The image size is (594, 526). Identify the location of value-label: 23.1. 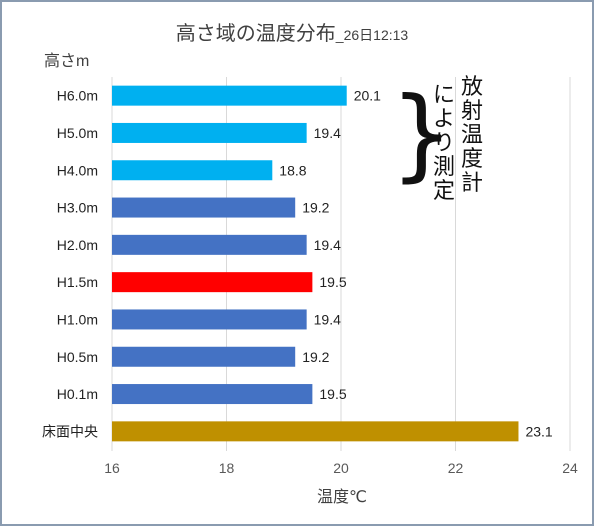
(538, 431).